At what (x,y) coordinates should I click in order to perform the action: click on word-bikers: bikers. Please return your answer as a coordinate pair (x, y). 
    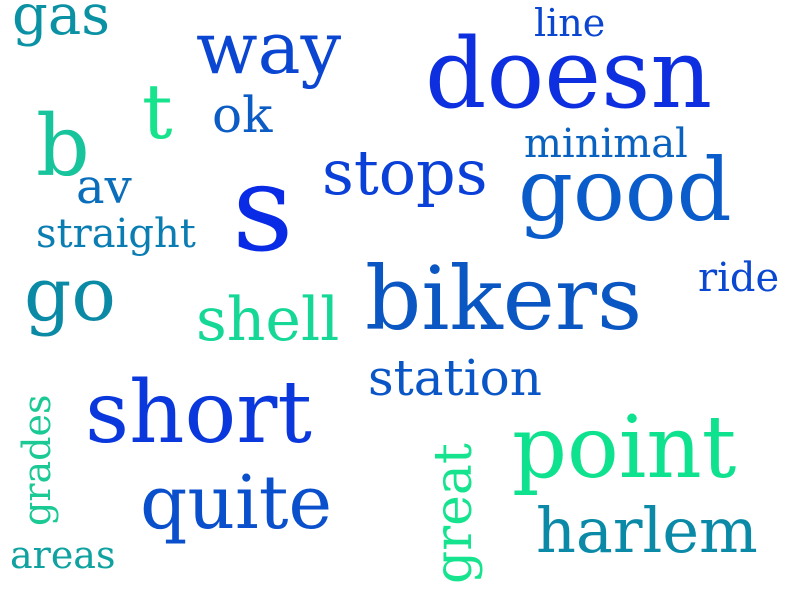
    Looking at the image, I should click on (504, 298).